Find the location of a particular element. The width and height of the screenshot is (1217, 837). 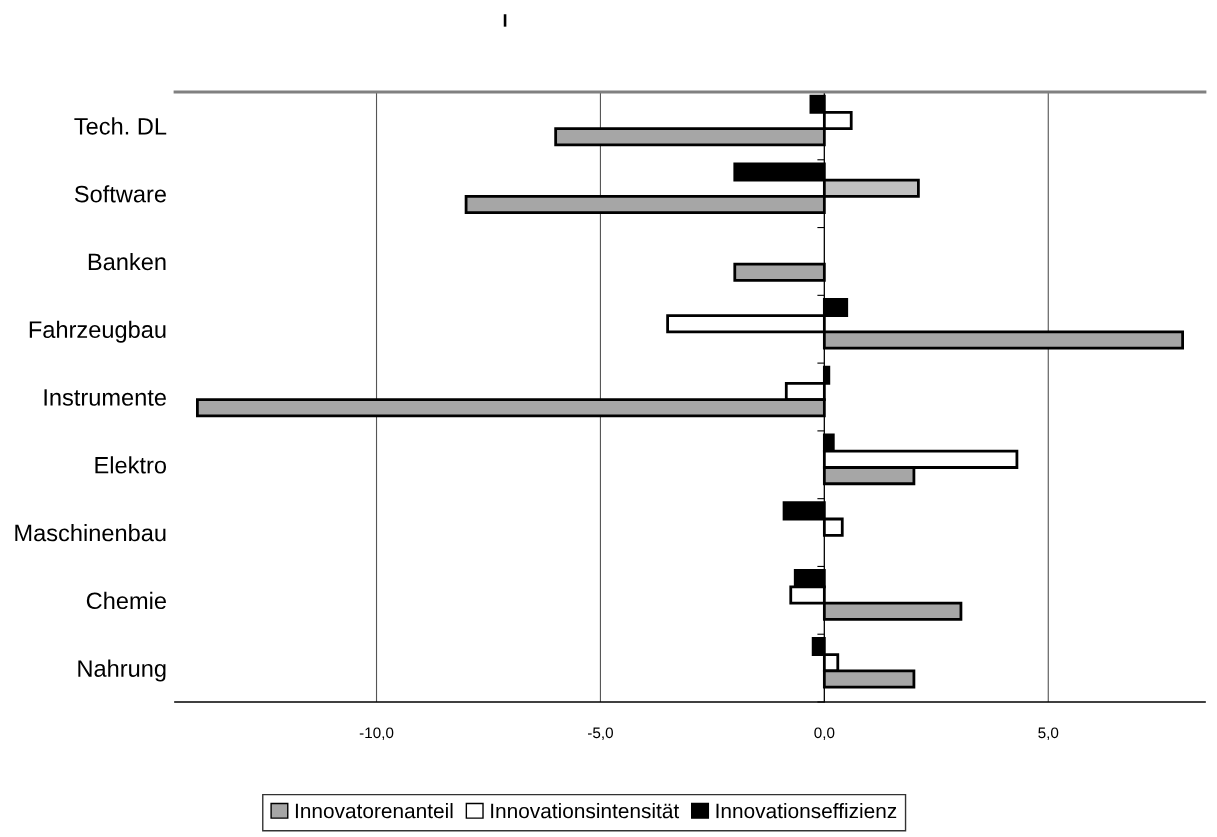

y-tick-label: Banken is located at coordinates (127, 261).